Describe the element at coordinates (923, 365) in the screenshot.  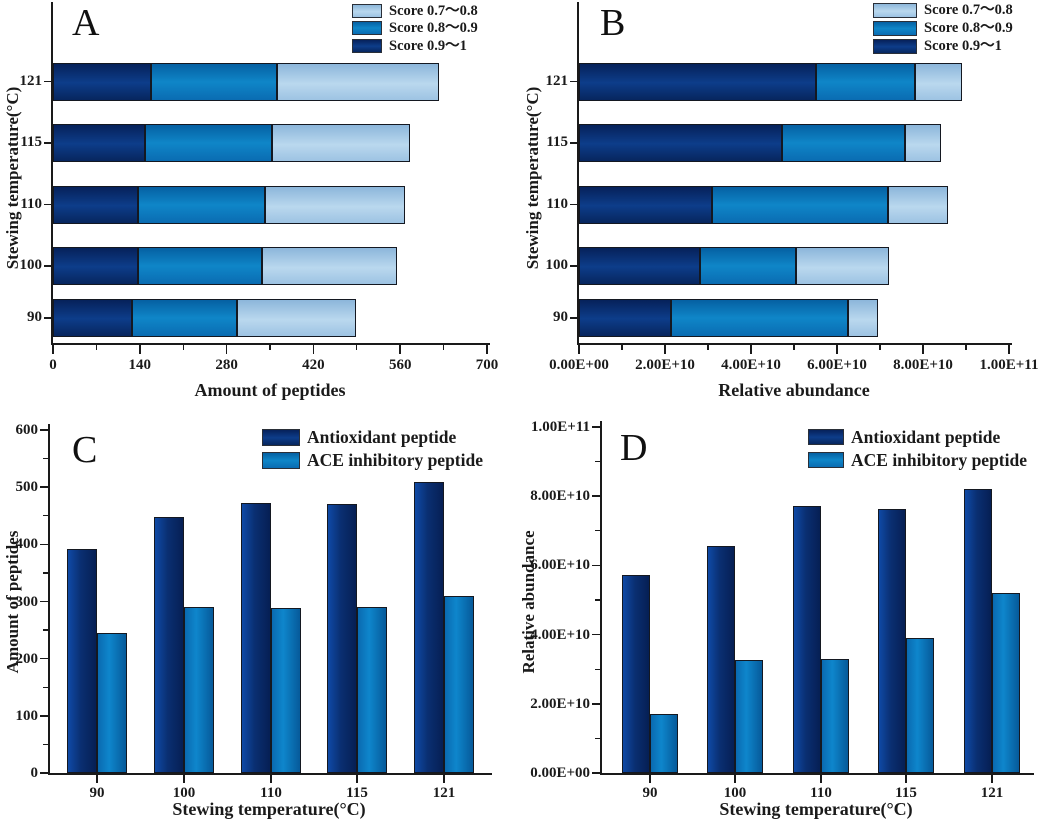
I see `x-tick-label: 8.00E+10` at that location.